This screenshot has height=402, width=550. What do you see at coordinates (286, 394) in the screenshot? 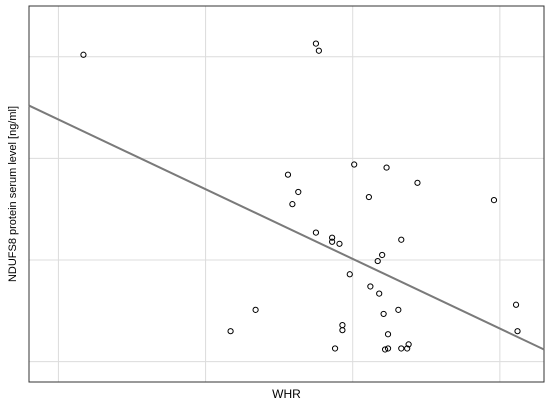
I see `x-axis-label: WHR` at bounding box center [286, 394].